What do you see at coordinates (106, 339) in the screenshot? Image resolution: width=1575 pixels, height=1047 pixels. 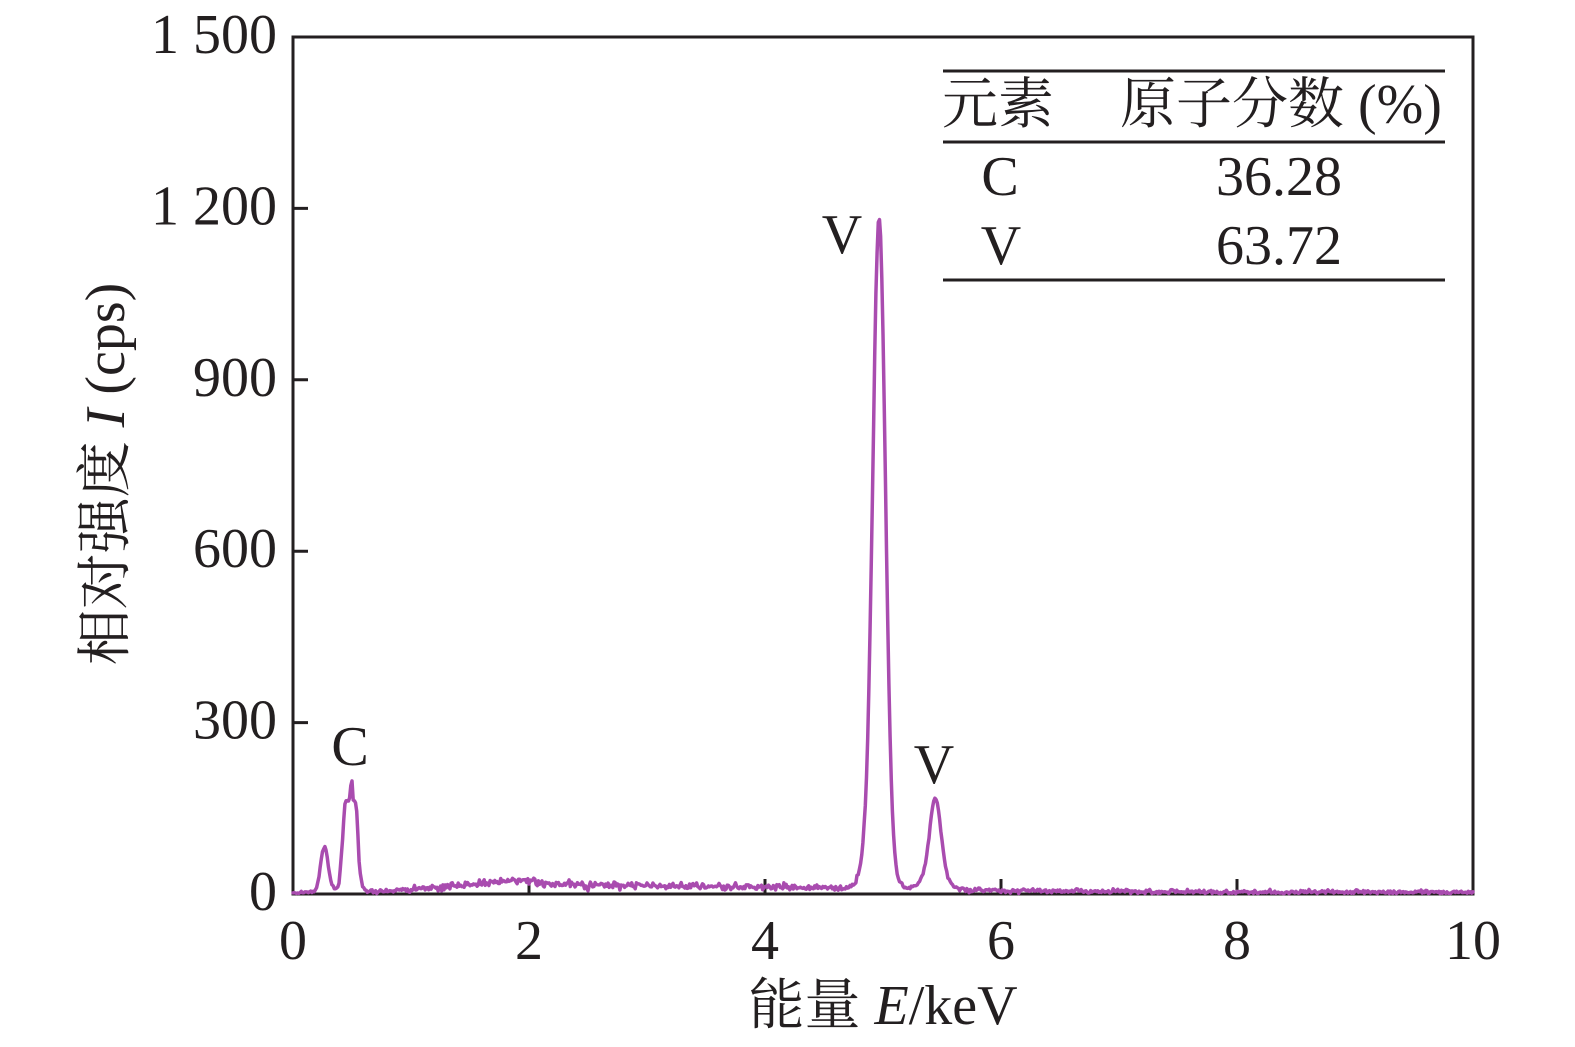 I see `svg-text: (cps)` at bounding box center [106, 339].